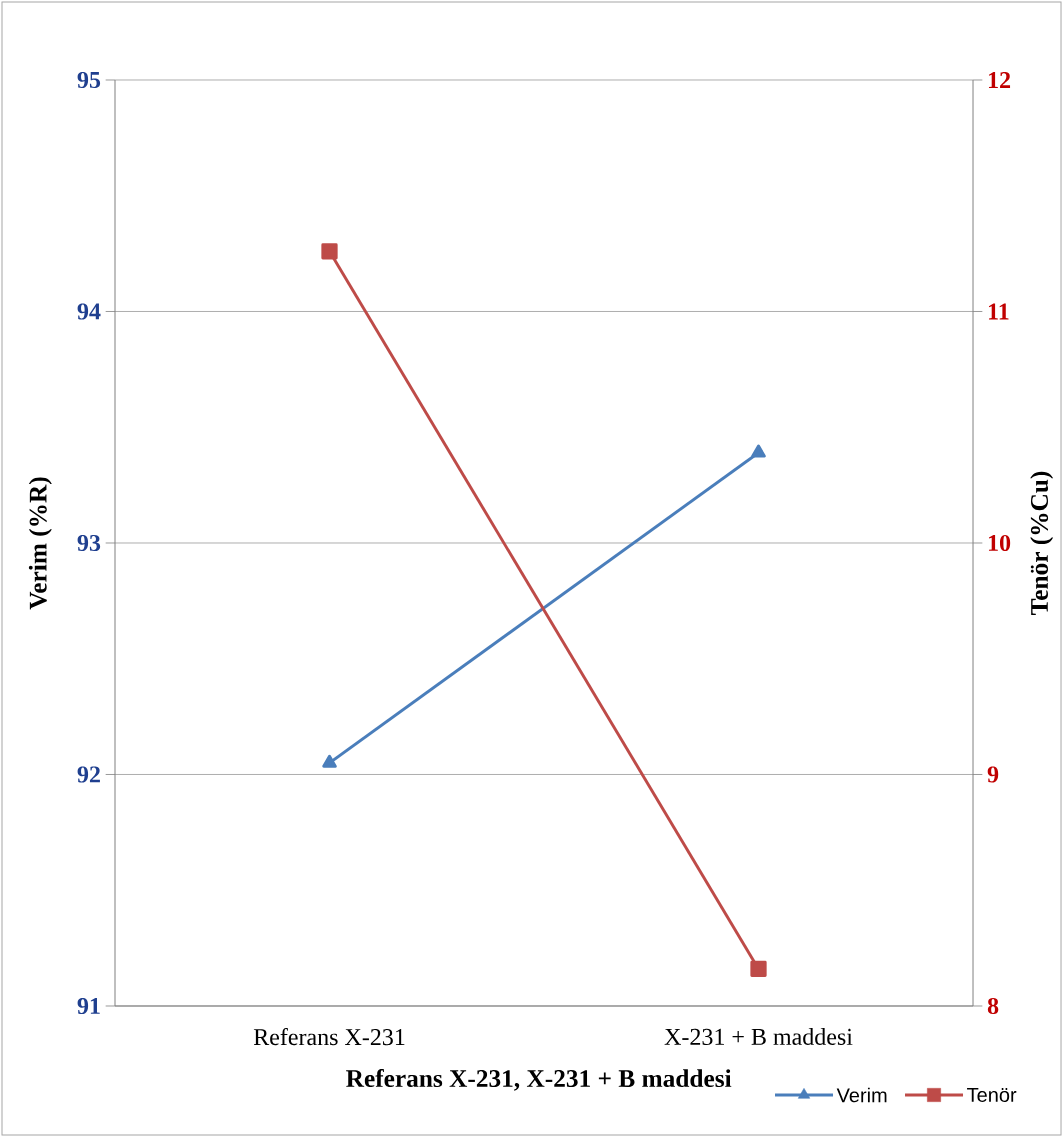 The image size is (1063, 1137). What do you see at coordinates (999, 543) in the screenshot?
I see `y2-tick-label: 10` at bounding box center [999, 543].